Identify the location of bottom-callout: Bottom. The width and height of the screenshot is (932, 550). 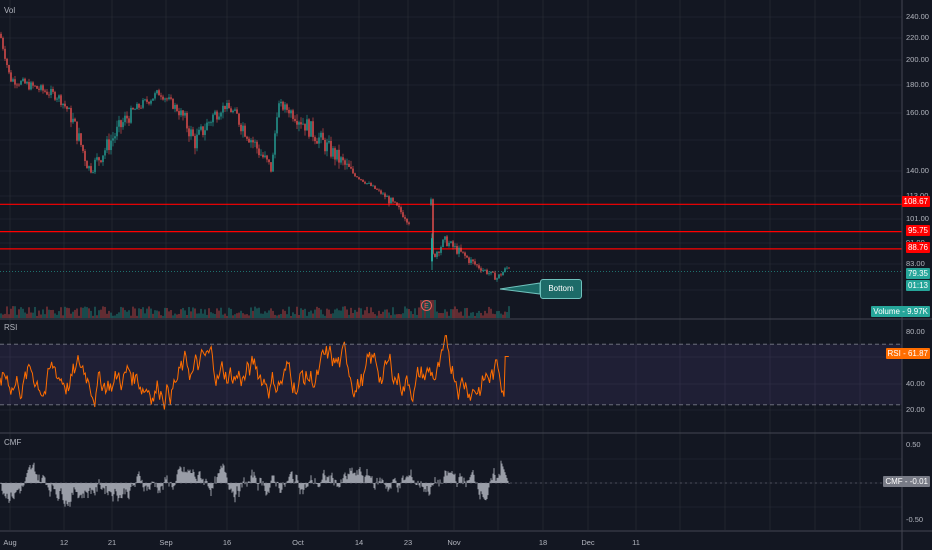
(561, 289).